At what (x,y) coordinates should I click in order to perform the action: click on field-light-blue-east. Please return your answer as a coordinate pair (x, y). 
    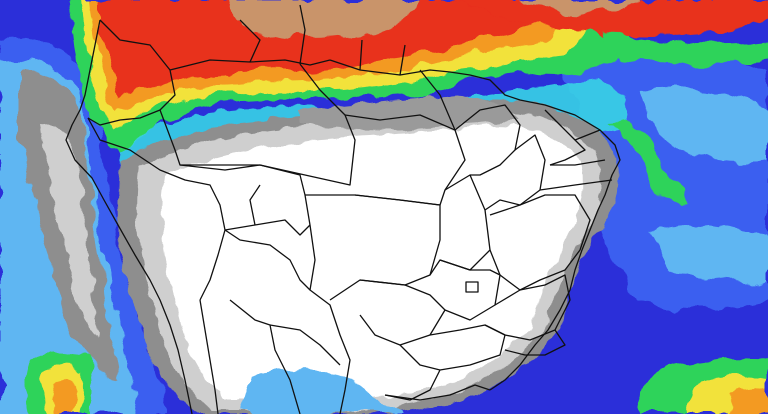
    Looking at the image, I should click on (704, 125).